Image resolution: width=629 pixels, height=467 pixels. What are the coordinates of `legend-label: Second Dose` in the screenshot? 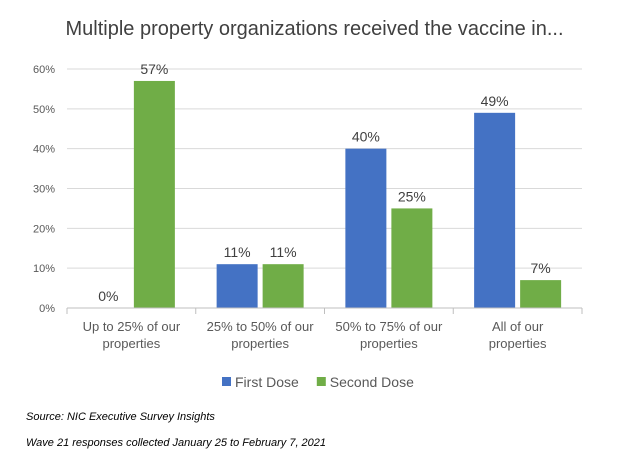 It's located at (372, 382).